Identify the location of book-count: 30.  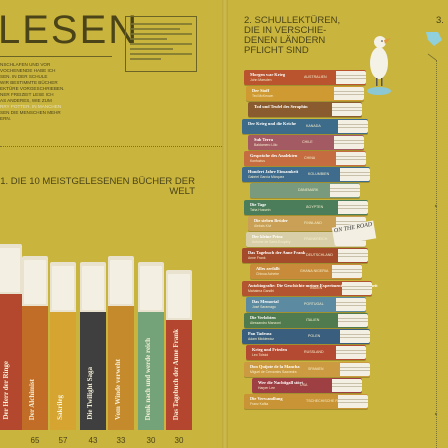
(151, 440).